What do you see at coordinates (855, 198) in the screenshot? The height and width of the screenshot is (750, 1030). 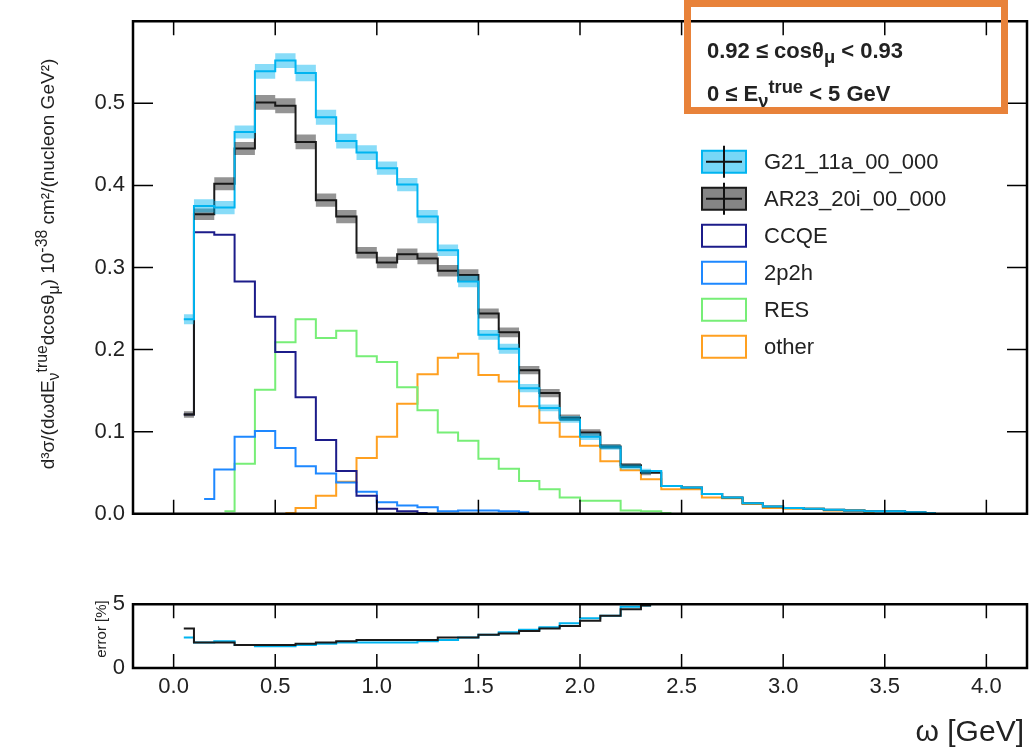 I see `legend-label: AR23_20i_00_000` at bounding box center [855, 198].